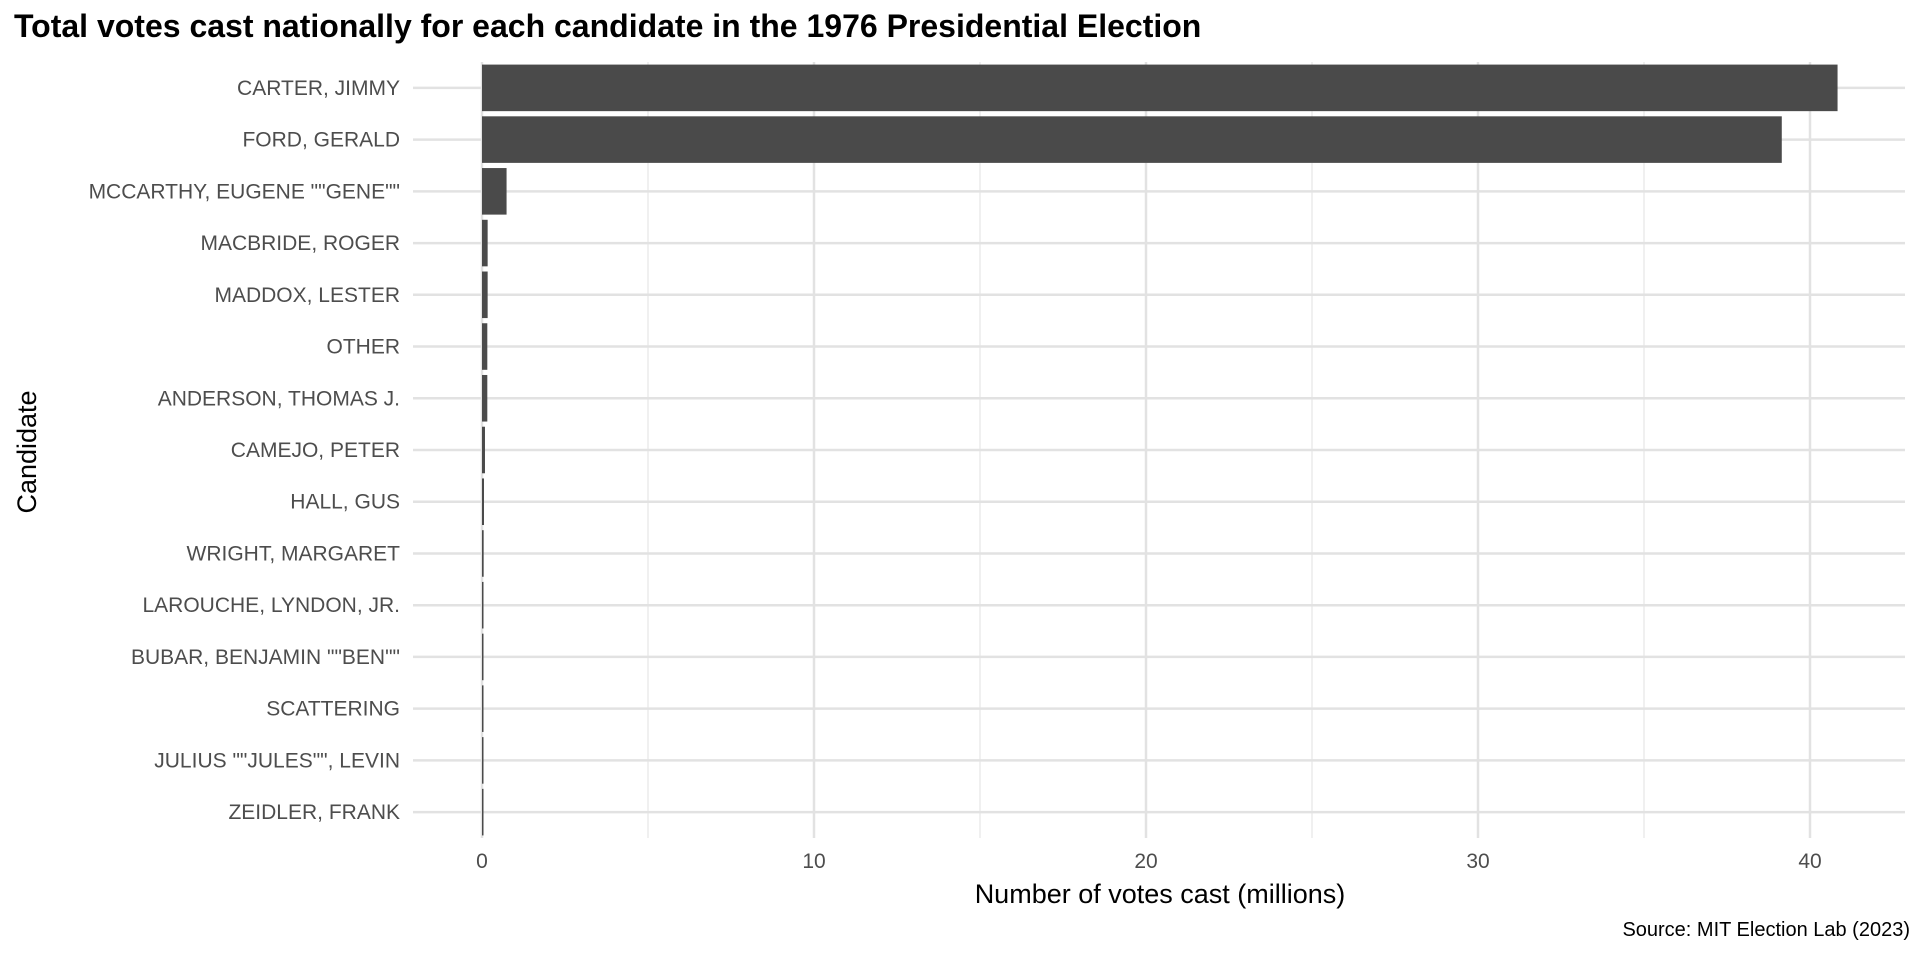  I want to click on y-tick-label: CARTER, JIMMY, so click(318, 88).